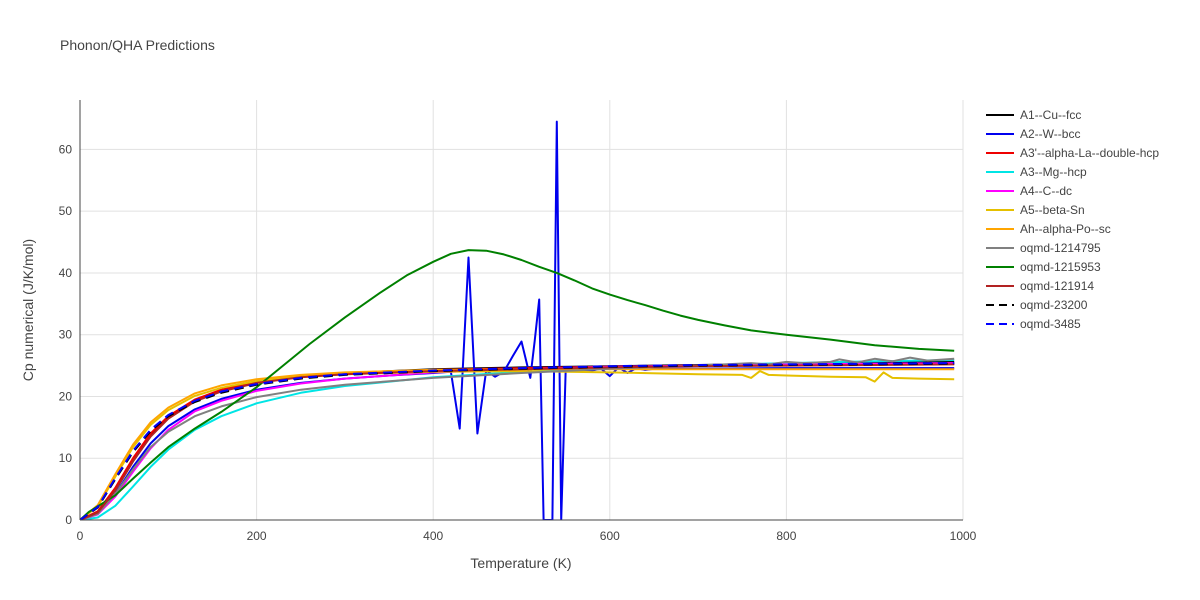 This screenshot has height=600, width=1200. I want to click on x-tick-label: 400, so click(433, 536).